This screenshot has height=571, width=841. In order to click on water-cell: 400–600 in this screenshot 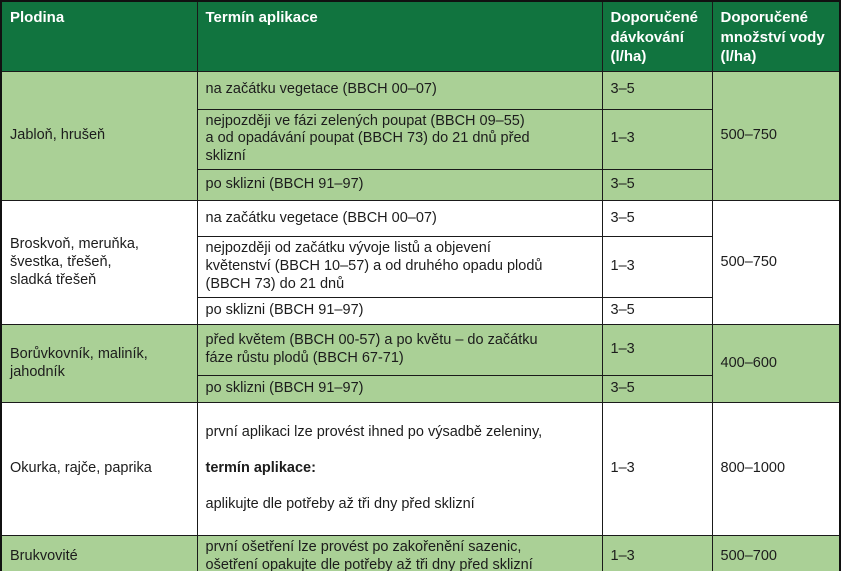, I will do `click(776, 364)`.